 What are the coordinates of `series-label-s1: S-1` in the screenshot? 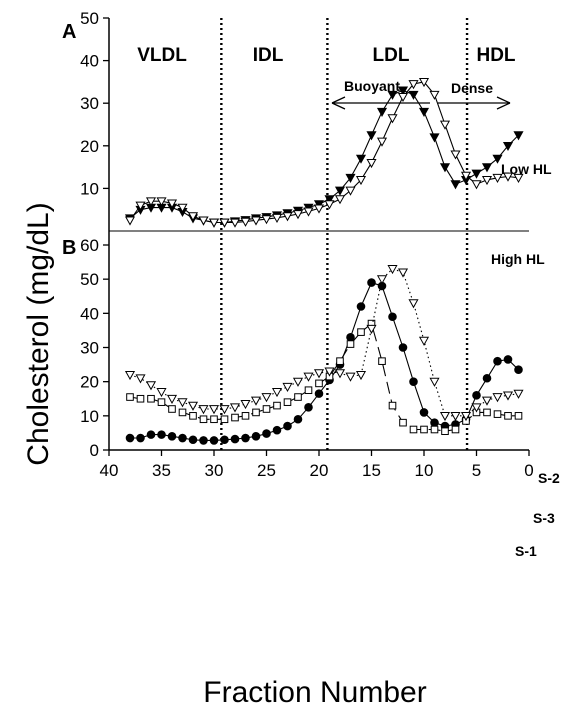 It's located at (526, 551).